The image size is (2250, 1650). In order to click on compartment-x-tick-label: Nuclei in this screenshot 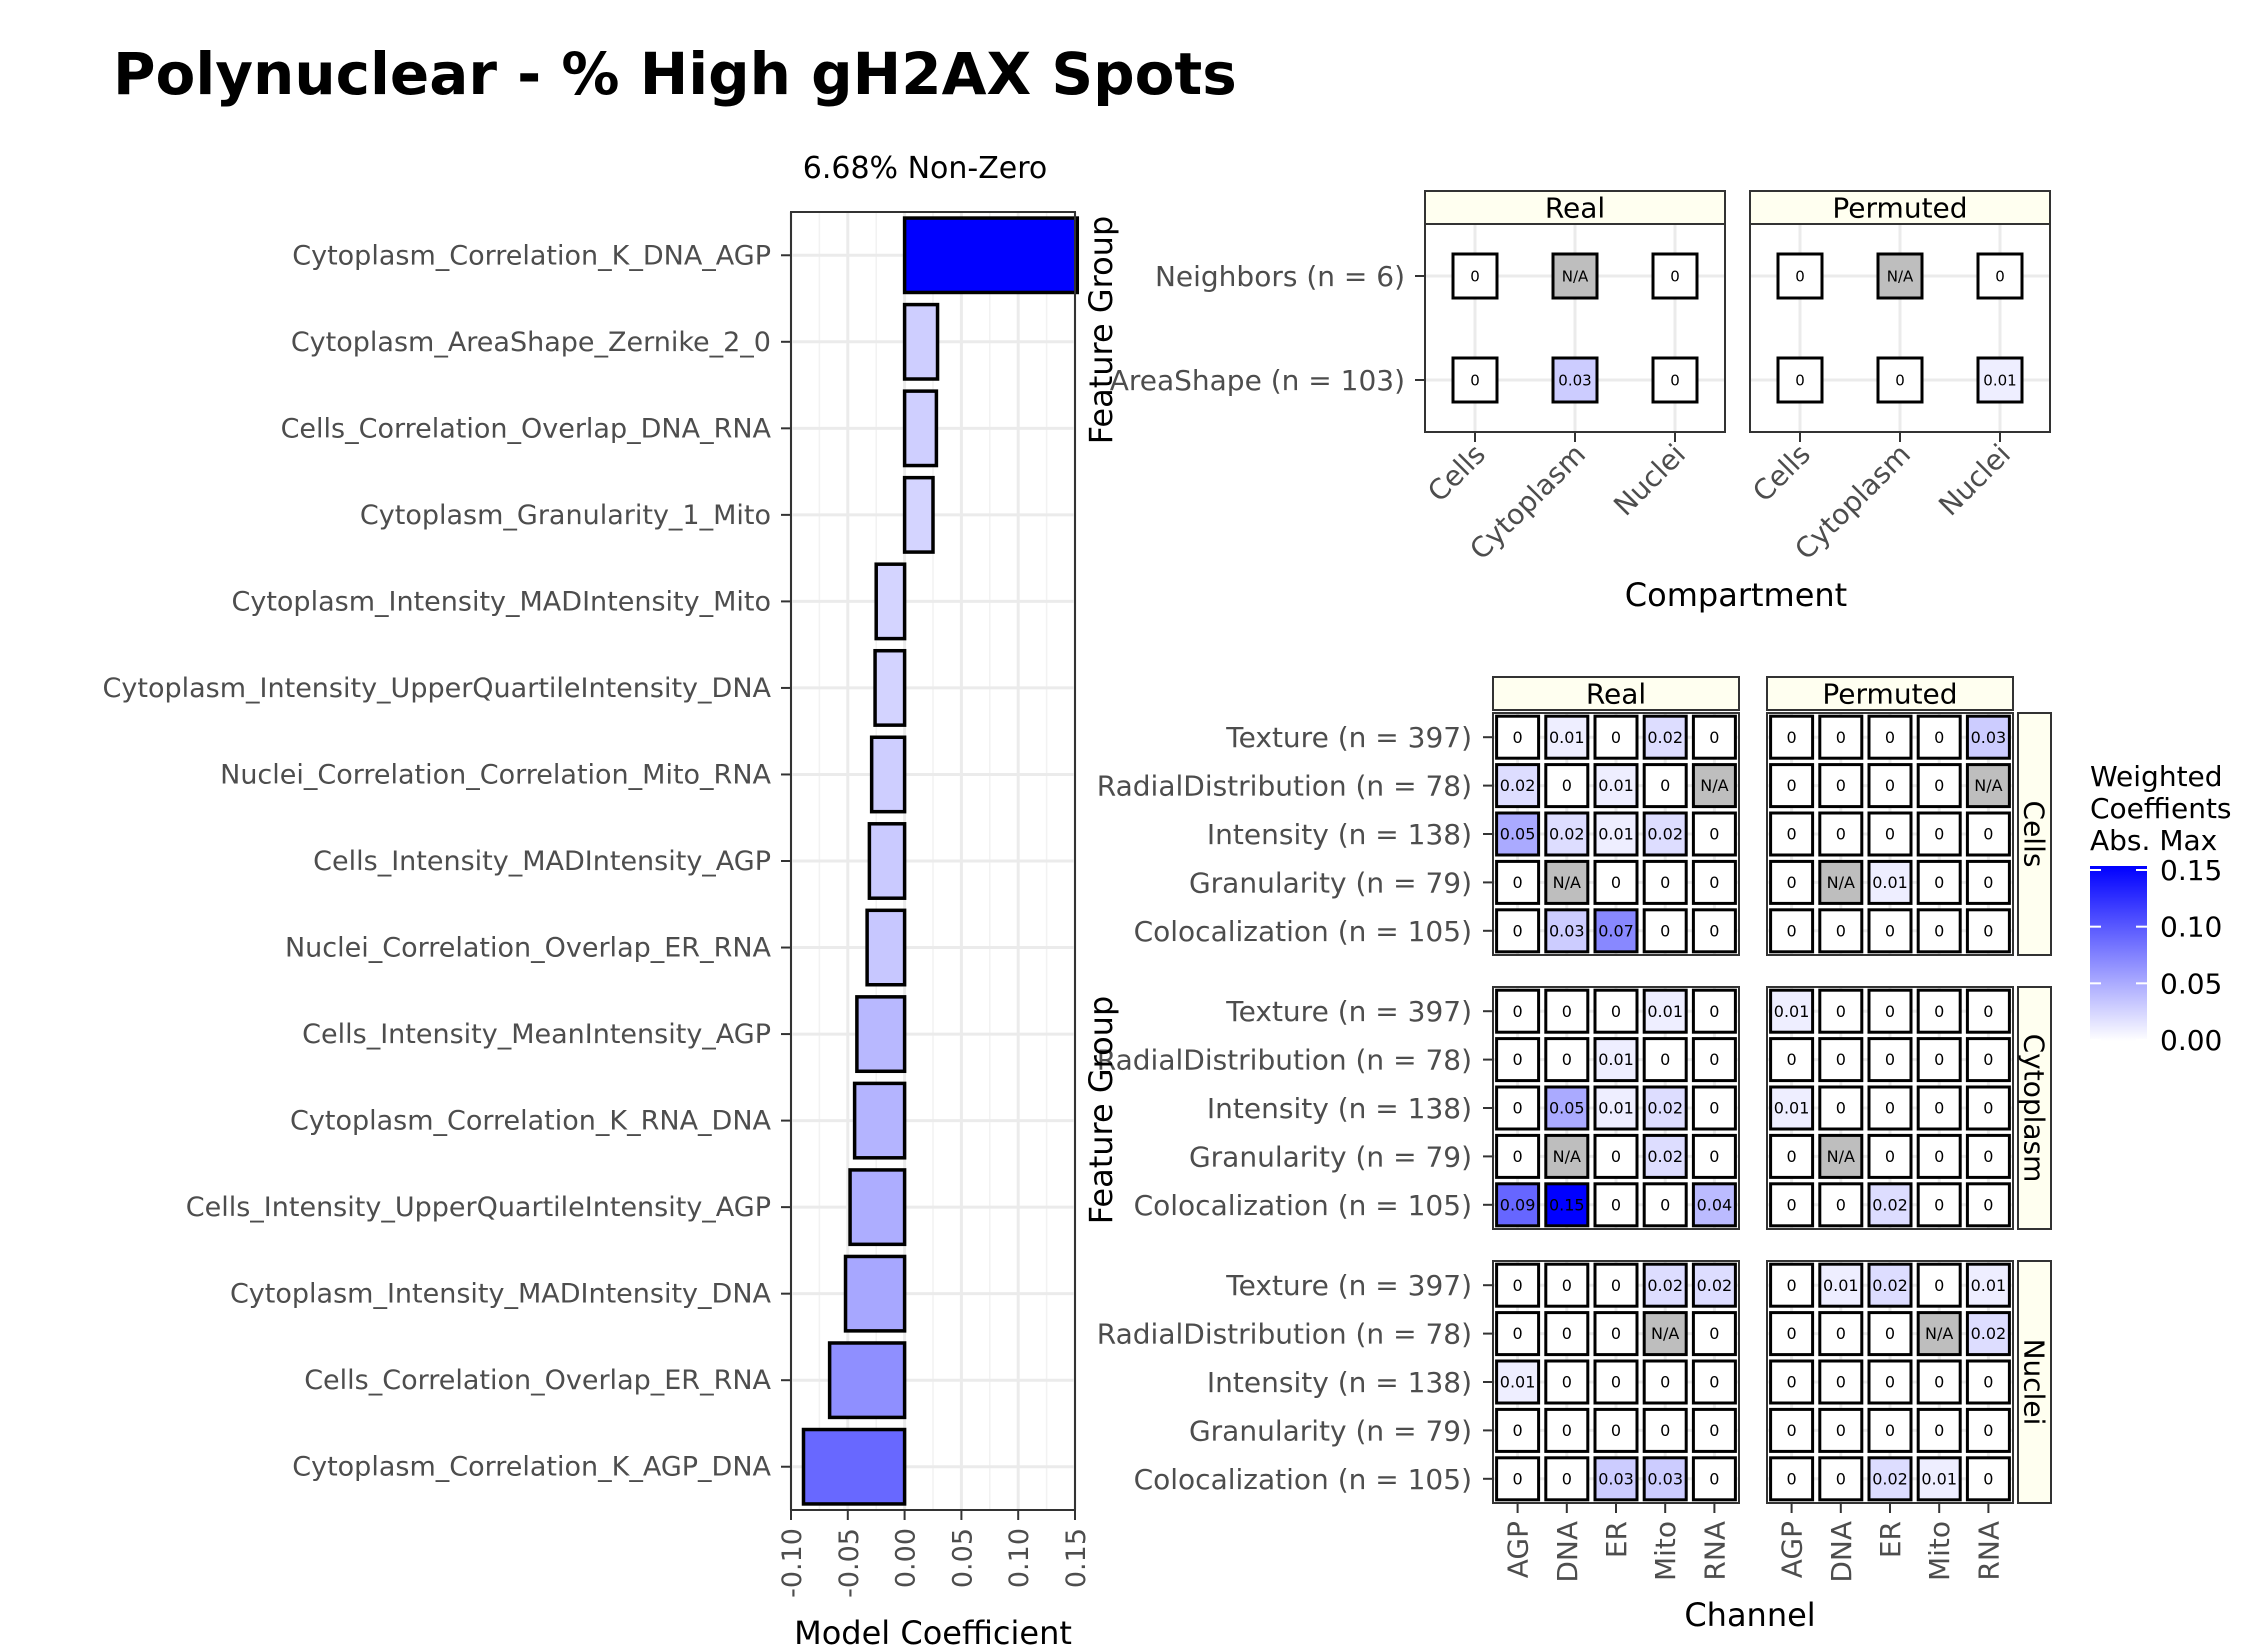, I will do `click(1974, 480)`.